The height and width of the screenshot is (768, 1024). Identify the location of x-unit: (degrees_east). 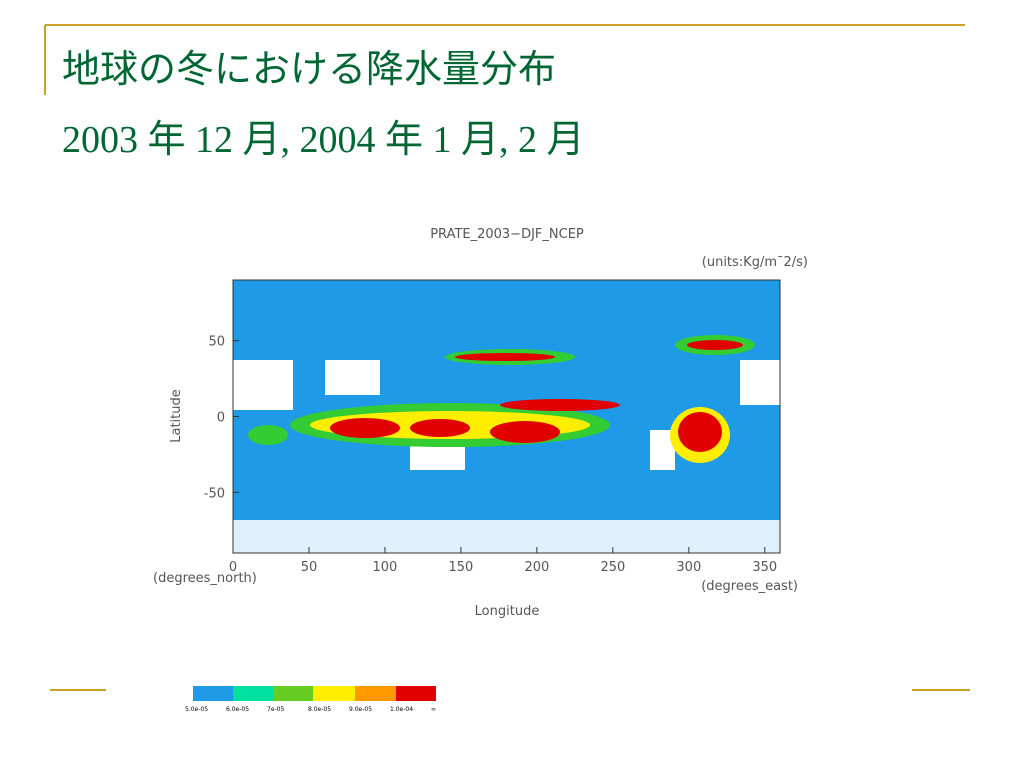
(749, 586).